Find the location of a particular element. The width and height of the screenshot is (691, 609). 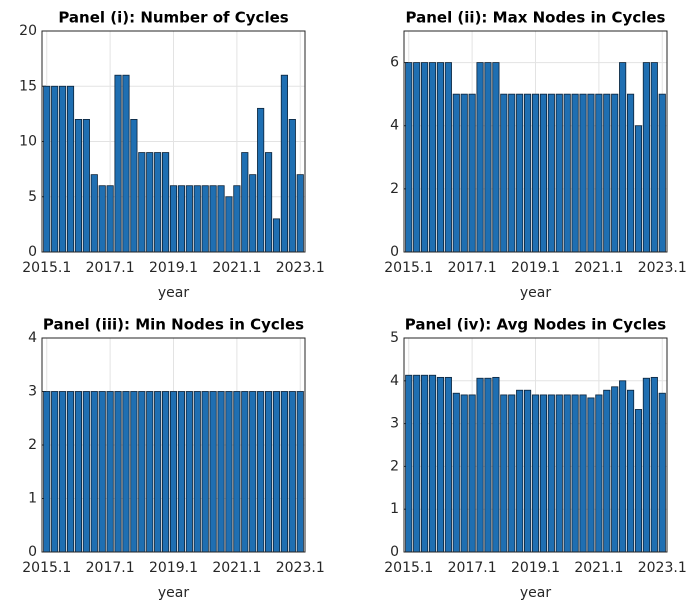

y-tick-label: 5 is located at coordinates (32, 197).